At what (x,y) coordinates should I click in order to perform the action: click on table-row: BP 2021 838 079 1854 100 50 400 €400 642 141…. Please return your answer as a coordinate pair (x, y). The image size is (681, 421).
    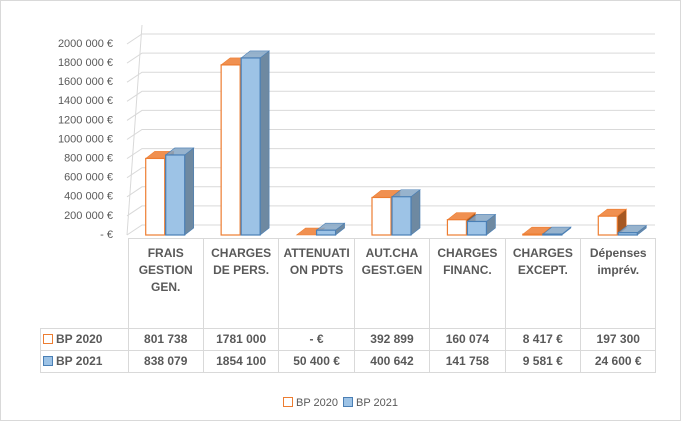
    Looking at the image, I should click on (348, 361).